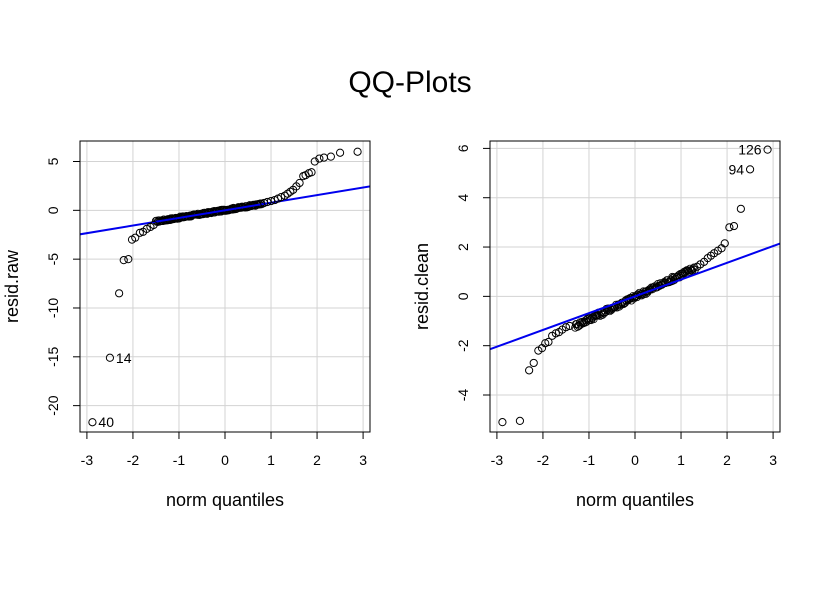  I want to click on y-tick-label: -15, so click(53, 356).